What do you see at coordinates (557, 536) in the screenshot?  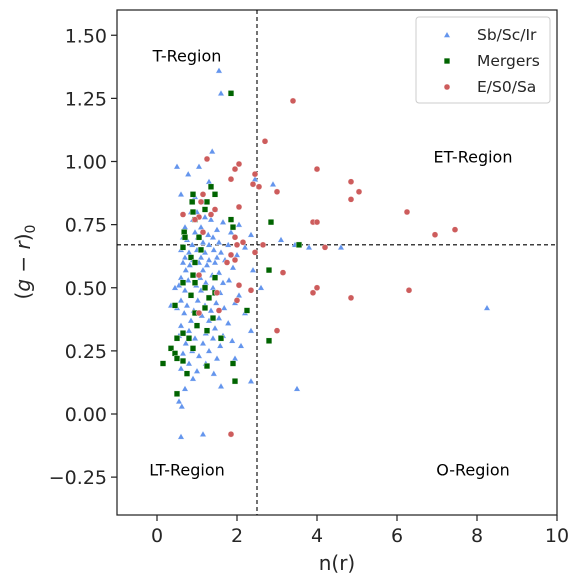 I see `x-tick-label: 10` at bounding box center [557, 536].